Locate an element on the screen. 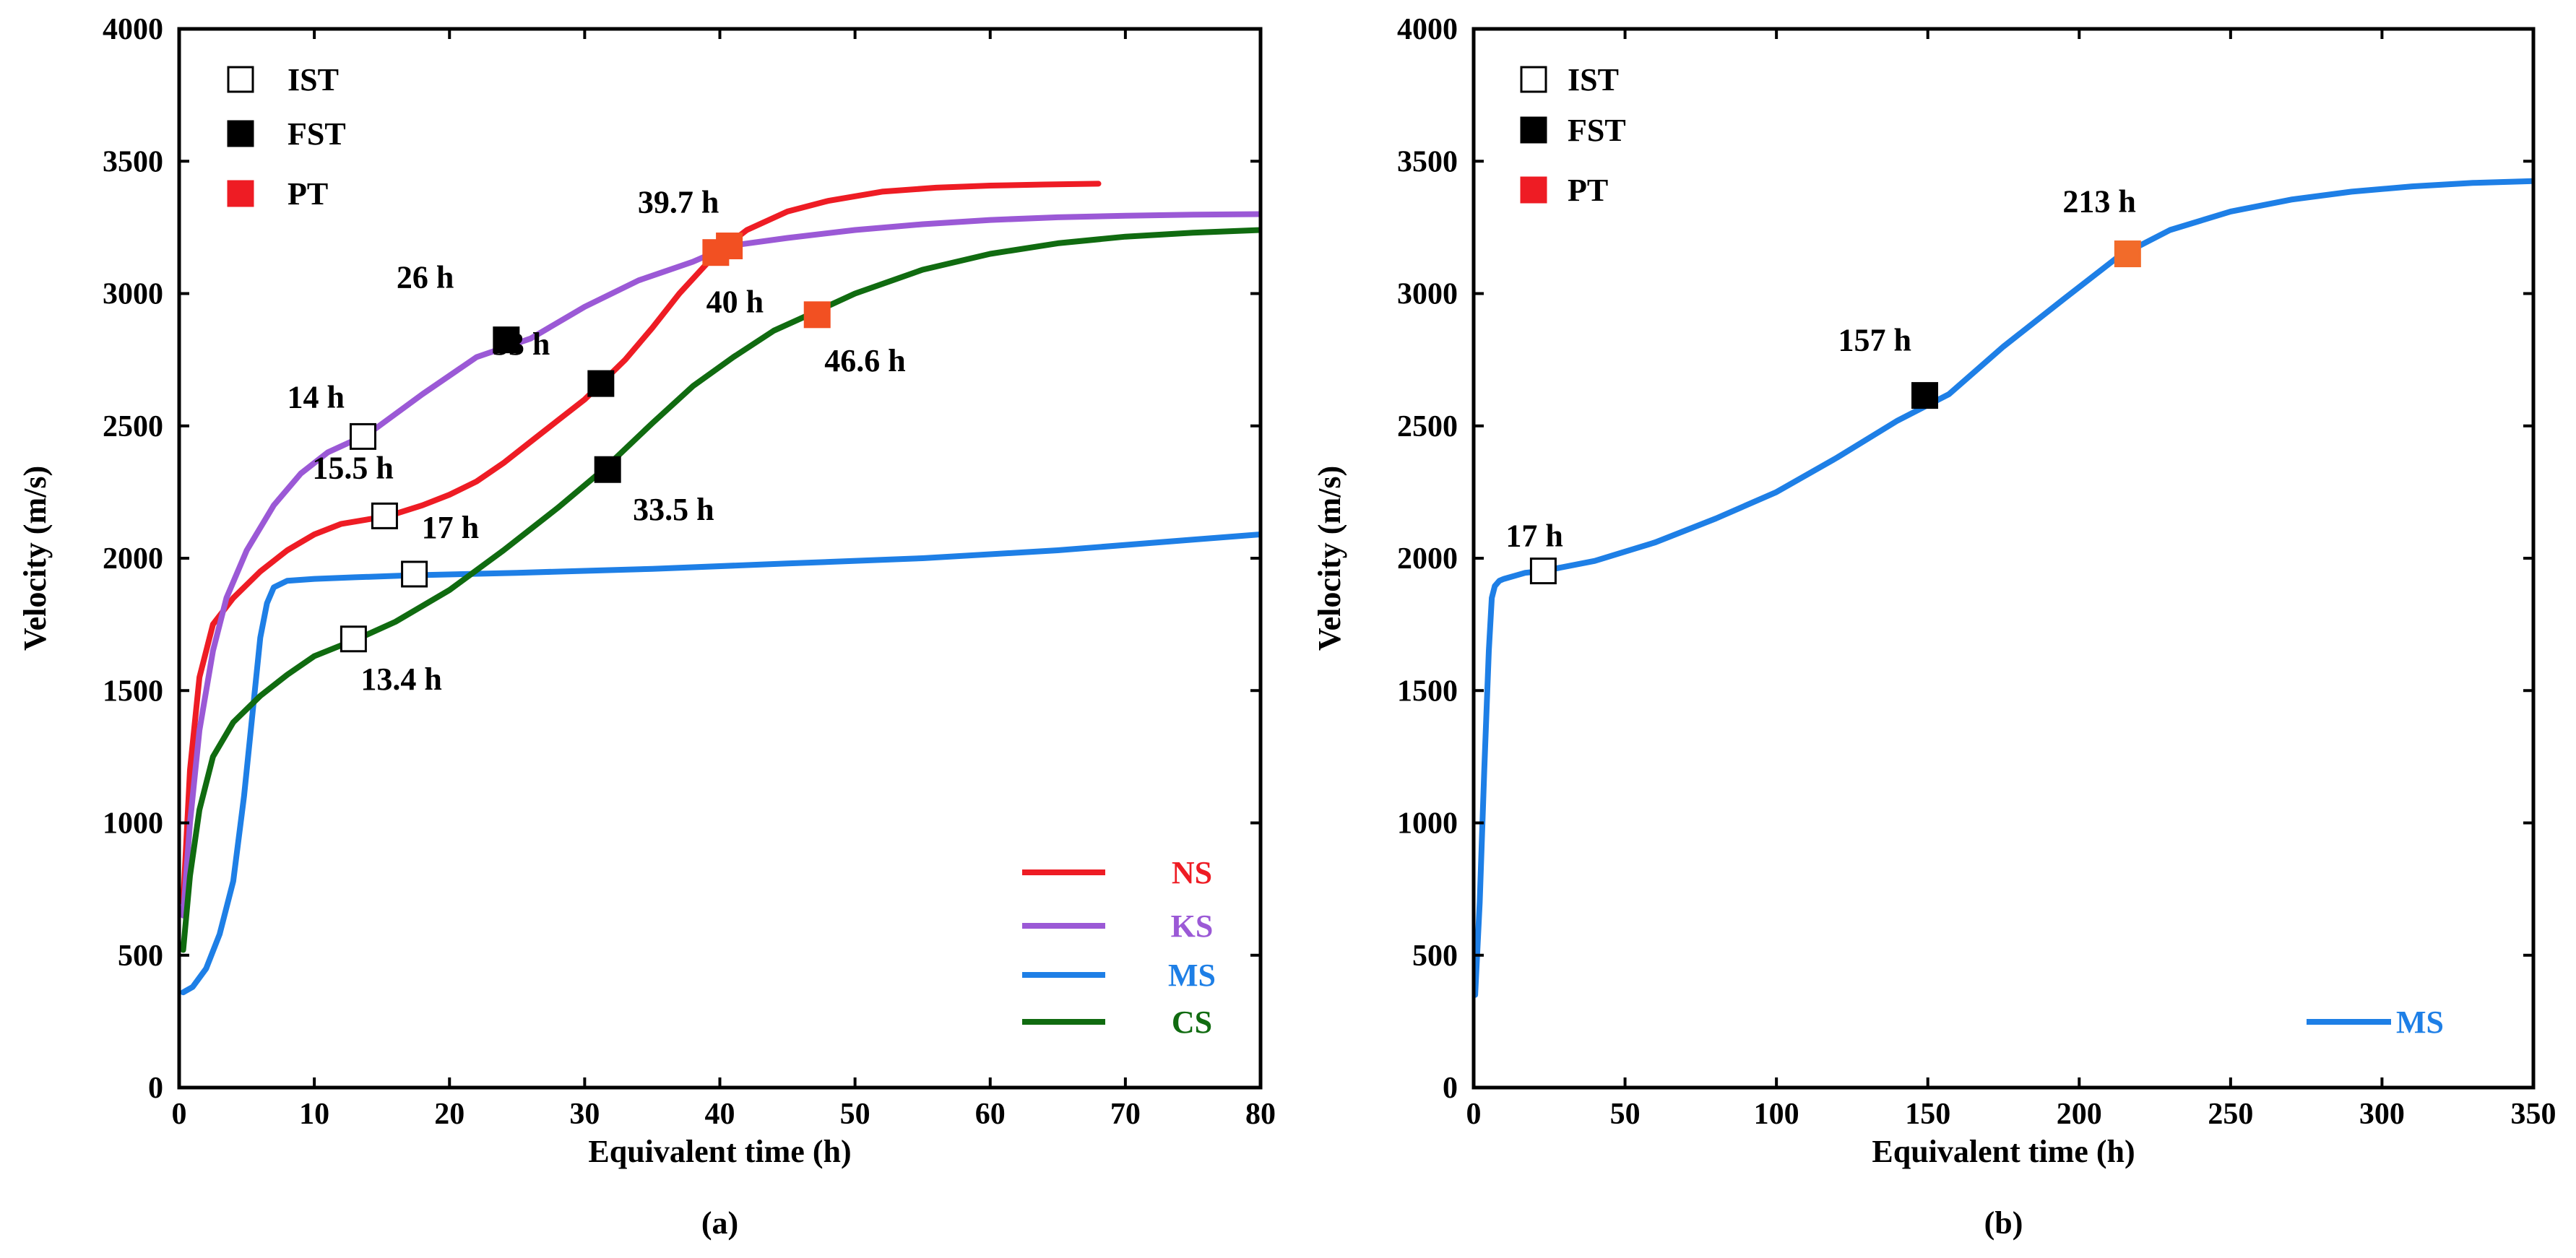 The image size is (2576, 1258). x-tick-label: 250 is located at coordinates (2230, 1114).